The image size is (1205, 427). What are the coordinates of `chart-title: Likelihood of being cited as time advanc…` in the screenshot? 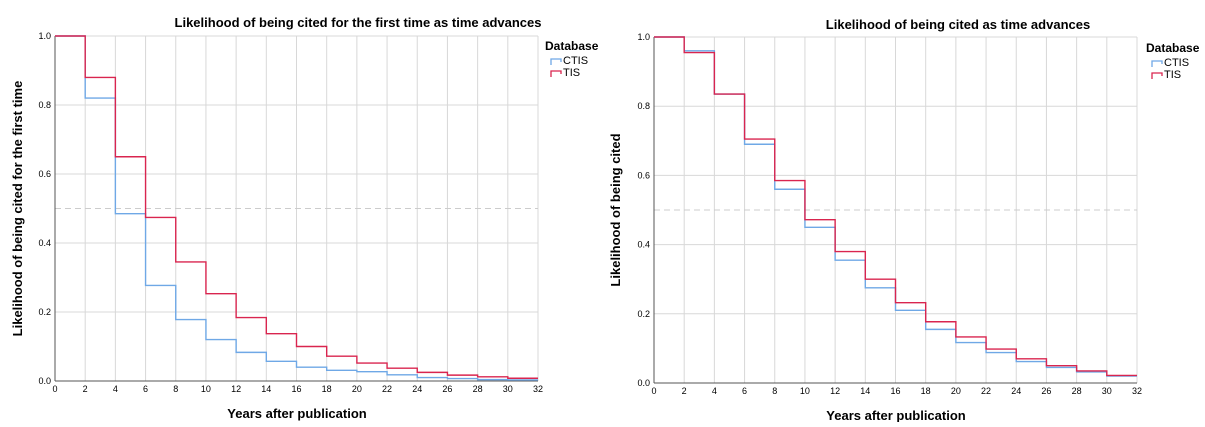 It's located at (958, 24).